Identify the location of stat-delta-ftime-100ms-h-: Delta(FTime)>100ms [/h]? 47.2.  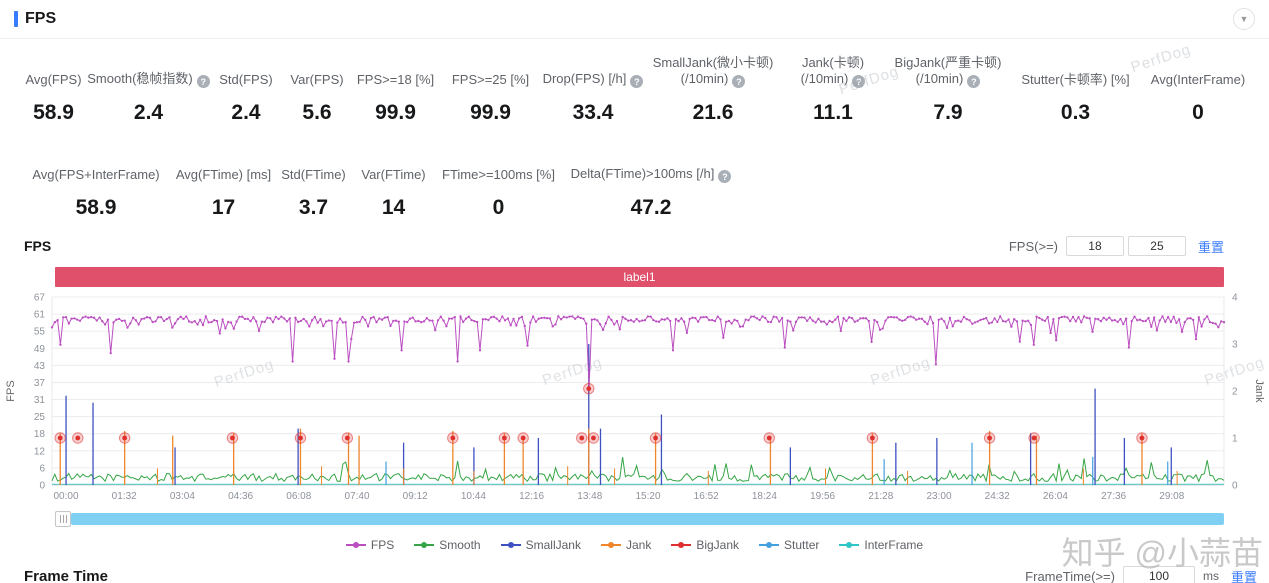
(651, 190).